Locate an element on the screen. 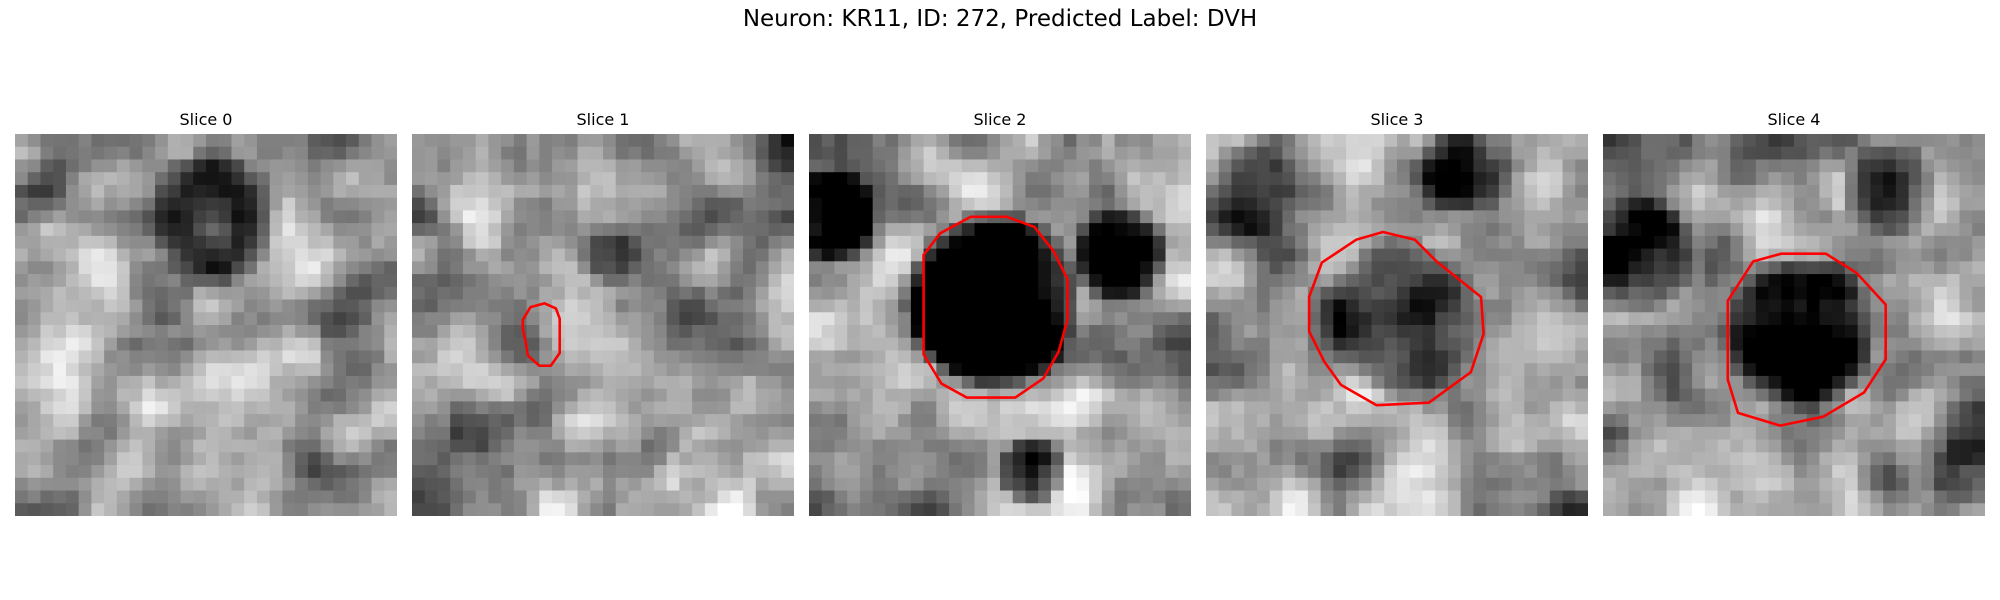 The width and height of the screenshot is (2000, 600). slice-title-0: Slice 0 is located at coordinates (206, 119).